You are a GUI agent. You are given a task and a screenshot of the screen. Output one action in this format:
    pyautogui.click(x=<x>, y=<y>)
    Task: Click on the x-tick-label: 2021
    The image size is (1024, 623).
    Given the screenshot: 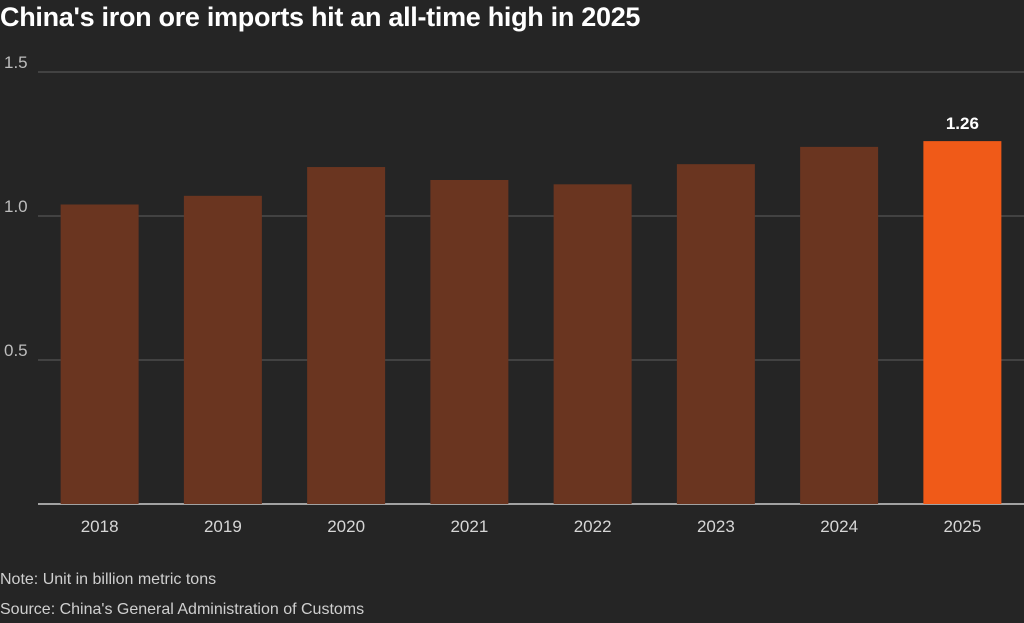 What is the action you would take?
    pyautogui.click(x=469, y=526)
    